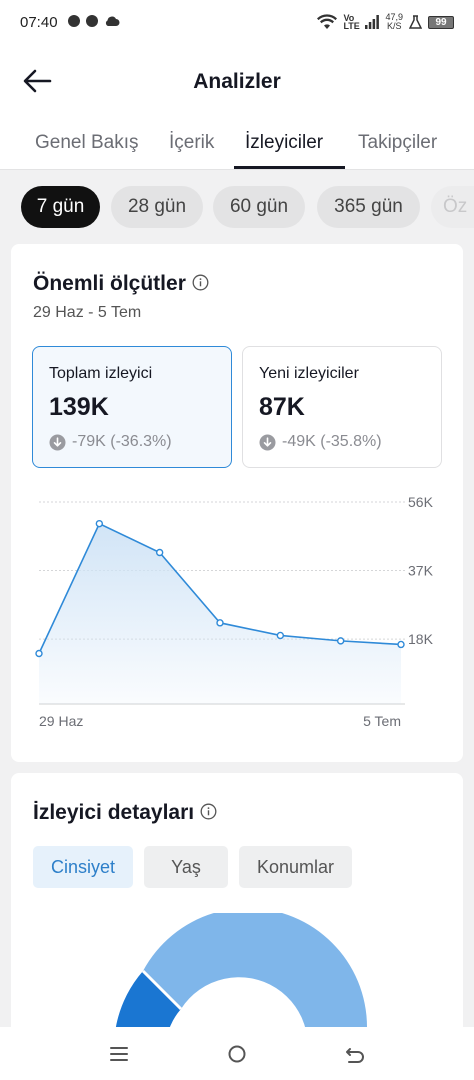  I want to click on details-segments: Cinsiyet Yaş Konumlar, so click(192, 867).